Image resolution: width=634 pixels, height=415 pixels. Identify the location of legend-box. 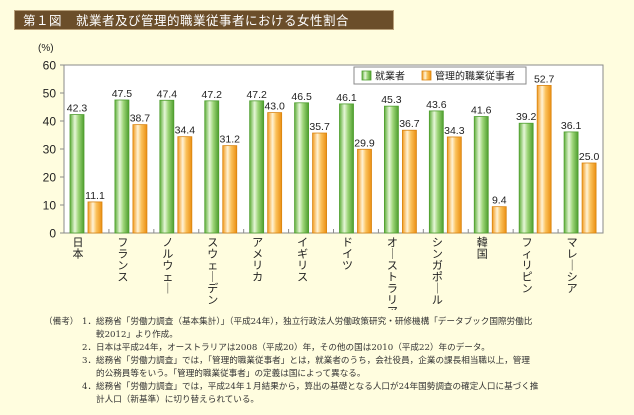
(440, 75).